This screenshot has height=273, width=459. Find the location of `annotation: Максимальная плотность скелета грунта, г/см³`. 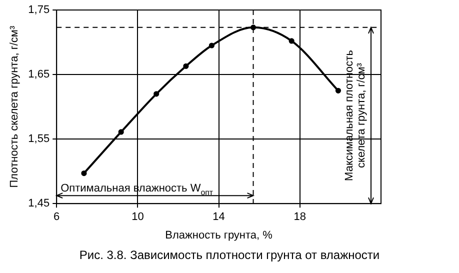

annotation: Максимальная плотность скелета грунта, г/см³ is located at coordinates (356, 115).